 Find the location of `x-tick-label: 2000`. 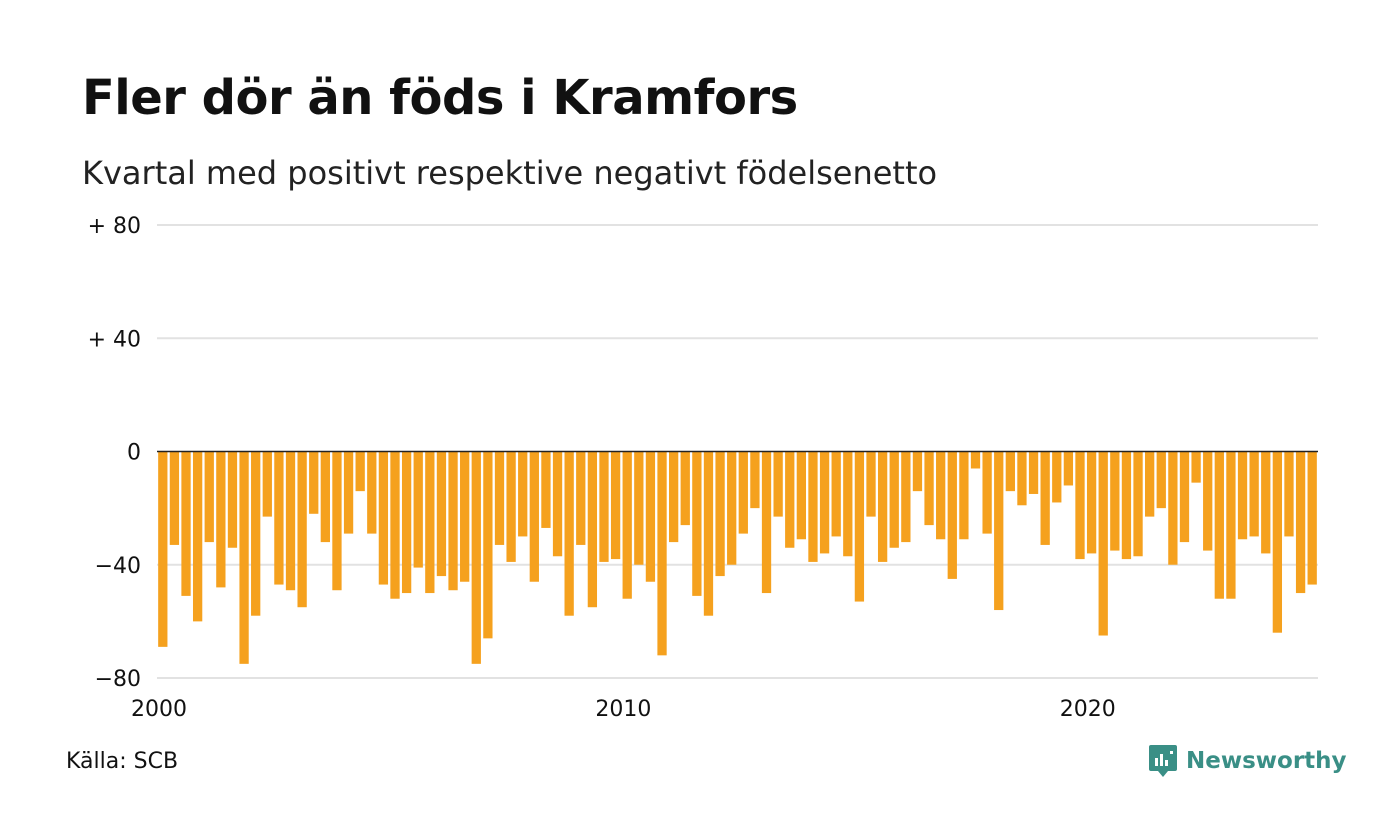

x-tick-label: 2000 is located at coordinates (159, 709).